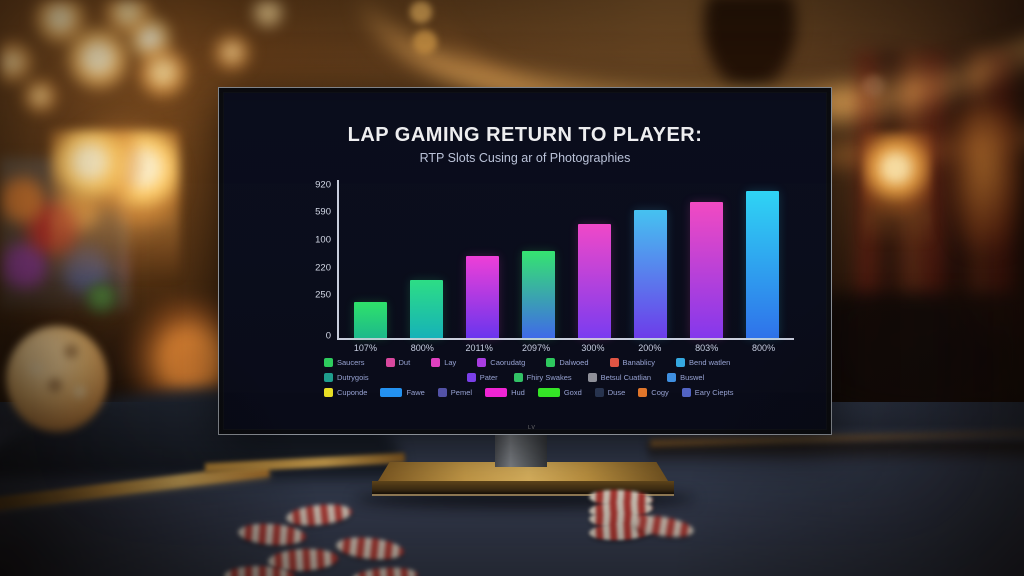 This screenshot has width=1024, height=576. Describe the element at coordinates (626, 377) in the screenshot. I see `legend-label: Betsul Cuatlian` at that location.